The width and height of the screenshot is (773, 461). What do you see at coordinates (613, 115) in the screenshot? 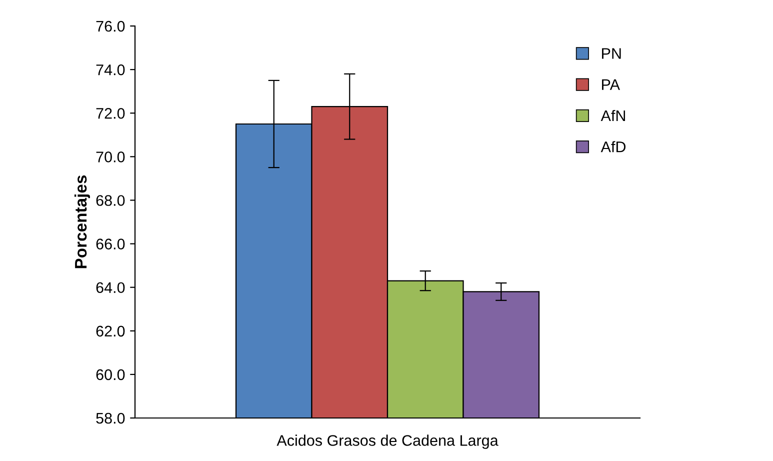
I see `legend-label: AfN` at bounding box center [613, 115].